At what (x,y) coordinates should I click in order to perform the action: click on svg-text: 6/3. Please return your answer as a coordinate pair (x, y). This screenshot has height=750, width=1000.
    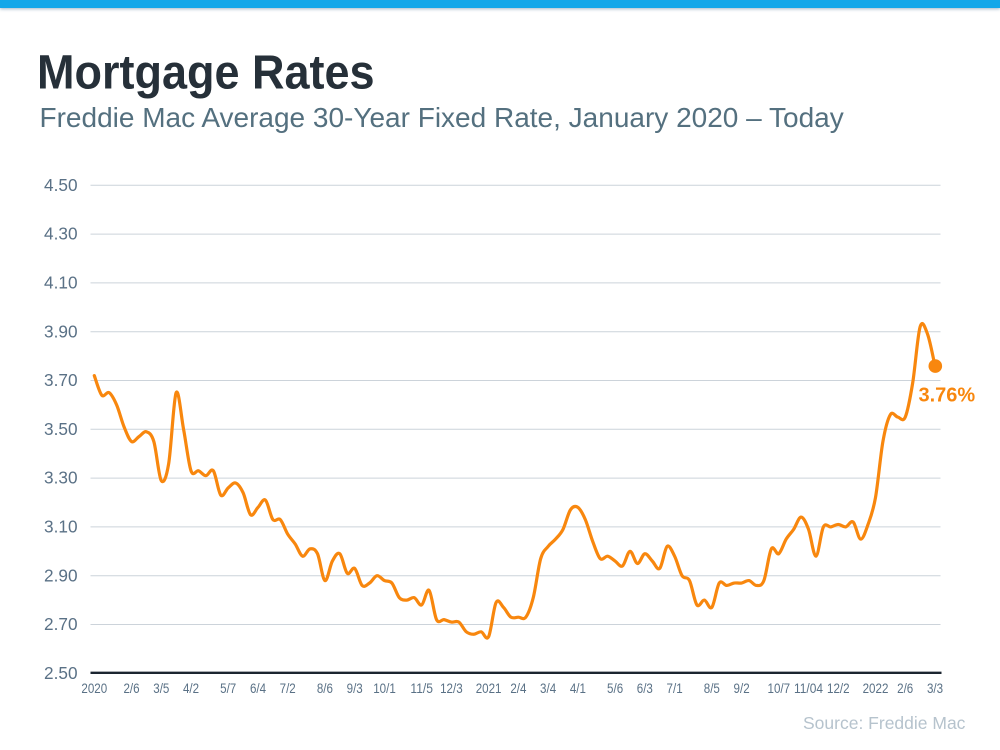
    Looking at the image, I should click on (645, 688).